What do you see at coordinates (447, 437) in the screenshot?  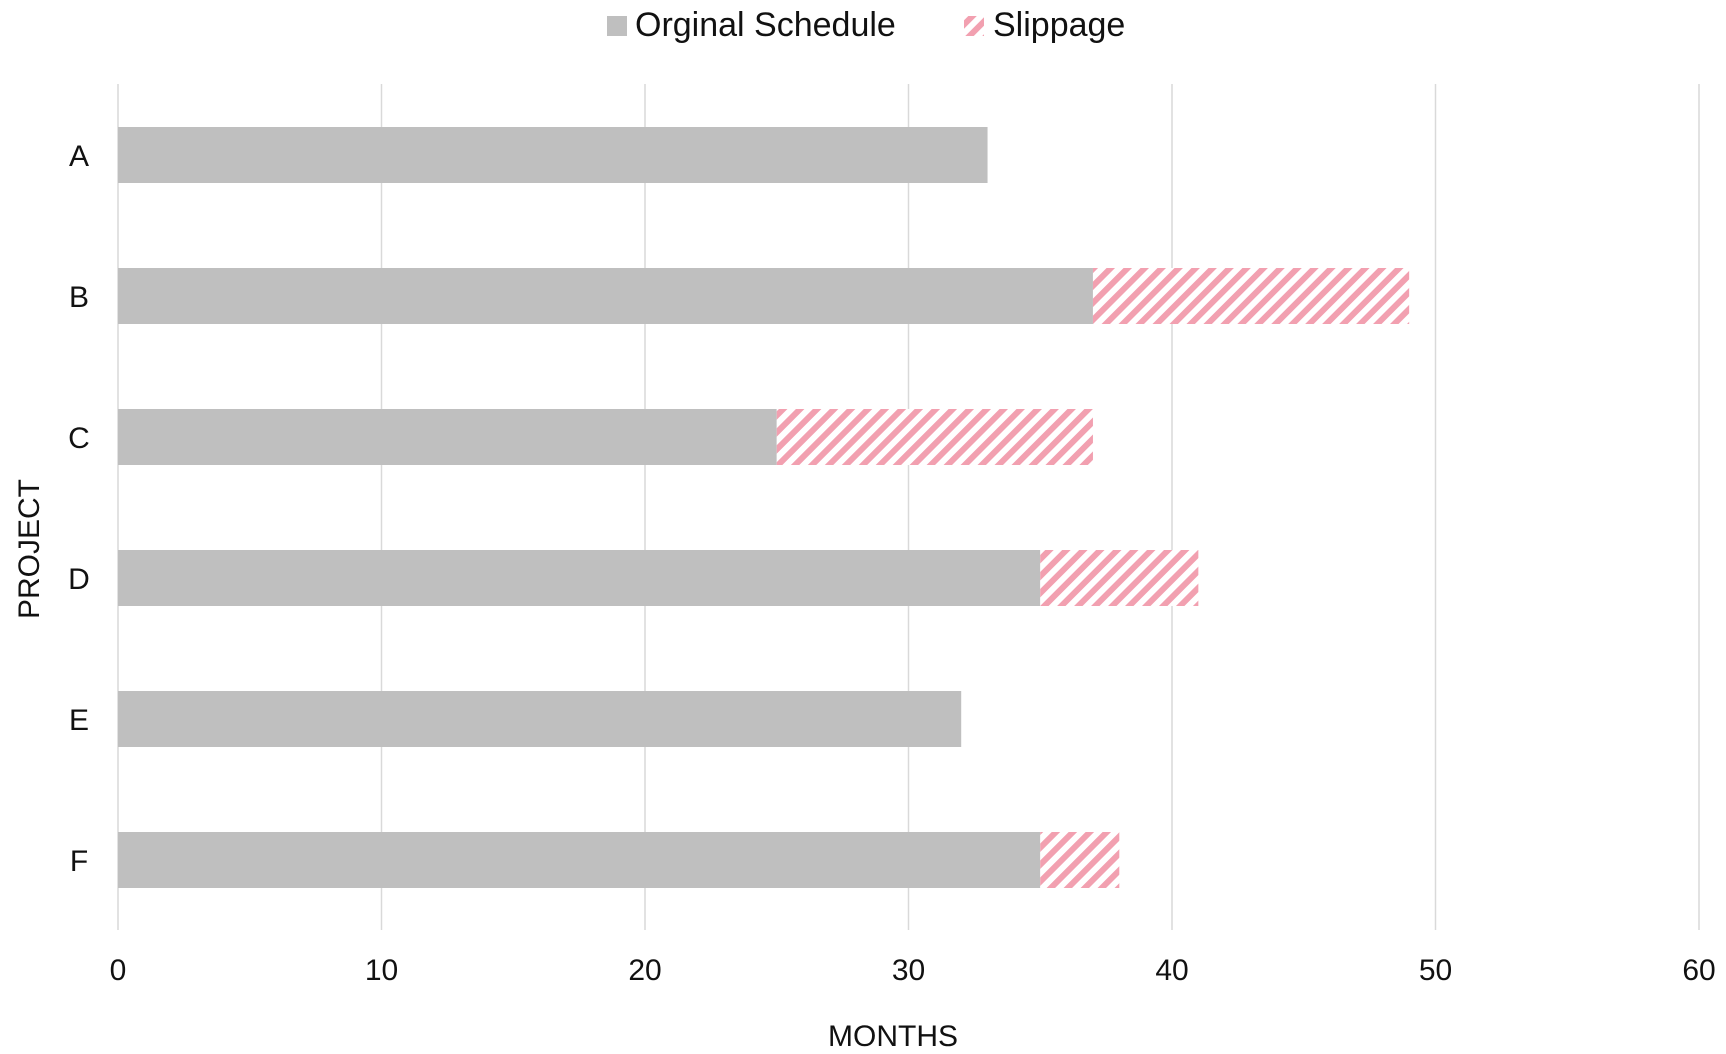 I see `bar-original-C` at bounding box center [447, 437].